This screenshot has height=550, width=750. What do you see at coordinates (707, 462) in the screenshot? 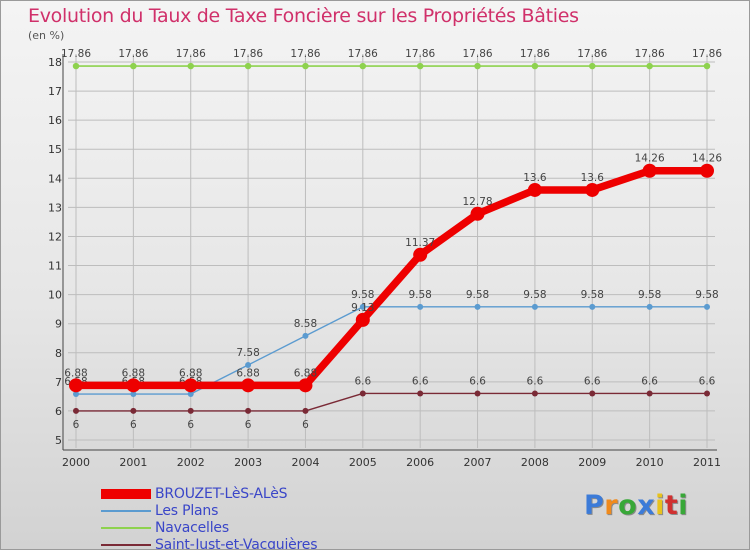
I see `x-tick-label: 2011` at bounding box center [707, 462].